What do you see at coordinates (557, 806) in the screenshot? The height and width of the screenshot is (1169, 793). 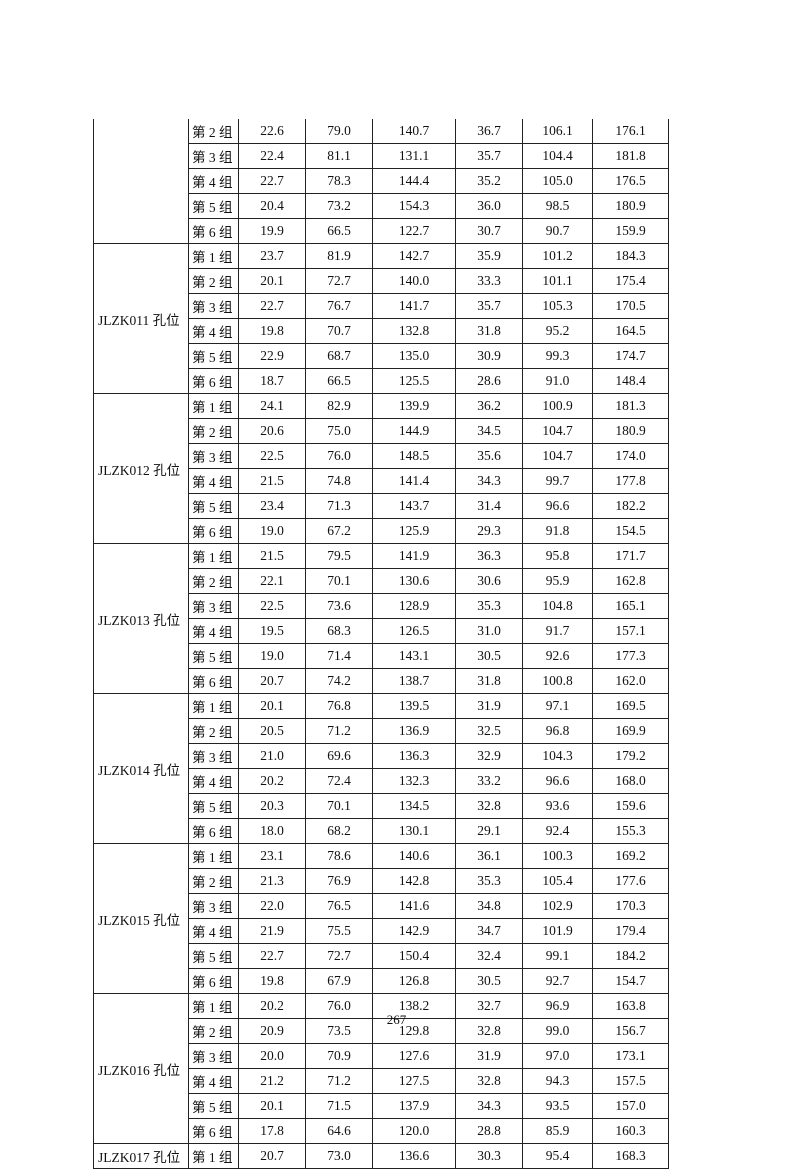 I see `table-cell: 93.6` at bounding box center [557, 806].